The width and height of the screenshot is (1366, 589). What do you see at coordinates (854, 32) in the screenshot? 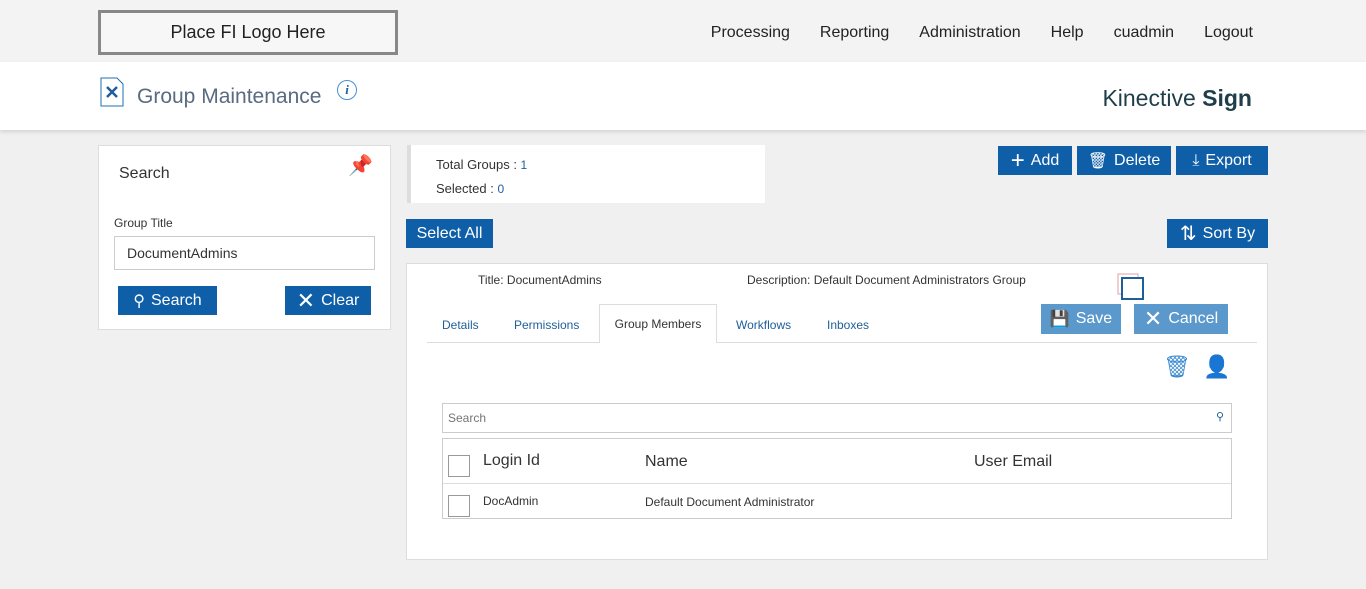
I see `nav-reporting: Reporting` at bounding box center [854, 32].